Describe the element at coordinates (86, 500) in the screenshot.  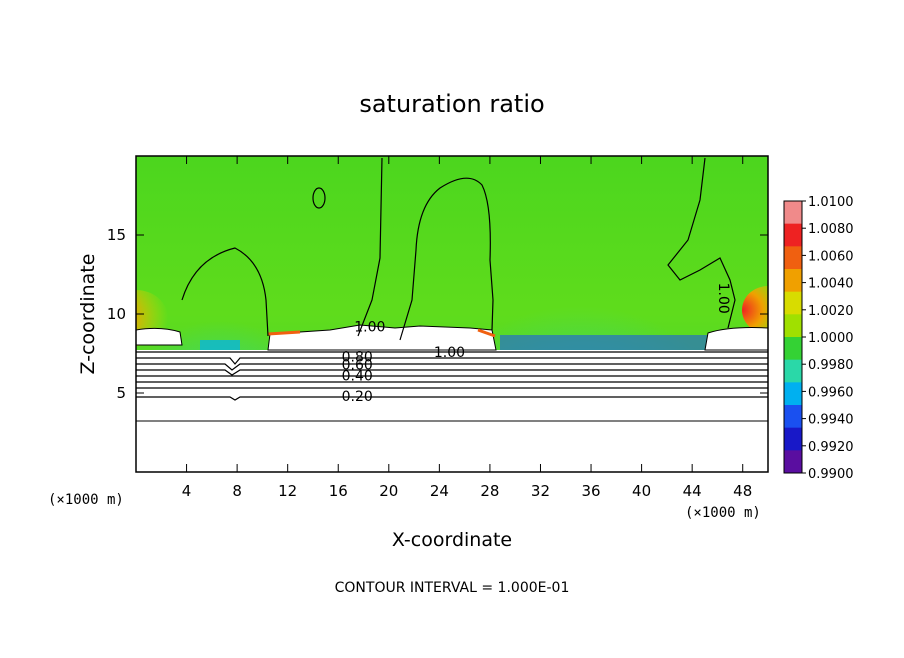
I see `x-unit-left: (×1000 m)` at that location.